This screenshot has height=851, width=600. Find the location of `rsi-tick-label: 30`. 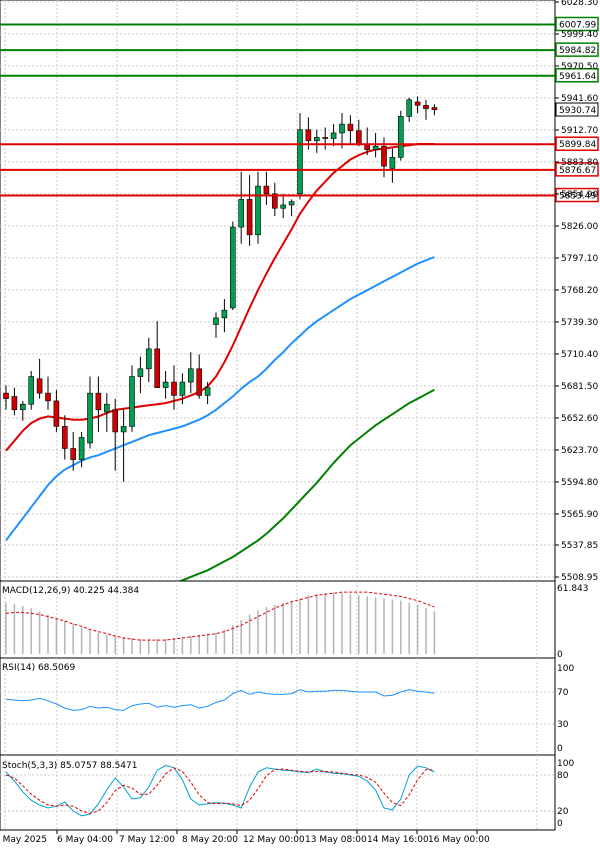

rsi-tick-label: 30 is located at coordinates (563, 725).